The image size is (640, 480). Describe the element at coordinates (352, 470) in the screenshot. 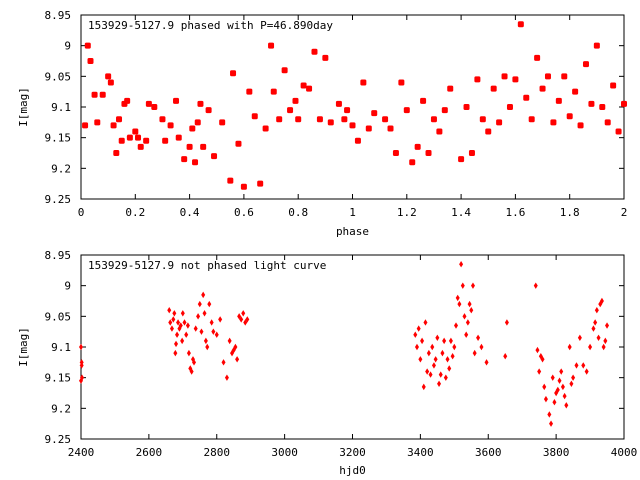

I see `x-axis-label: hjd0` at that location.